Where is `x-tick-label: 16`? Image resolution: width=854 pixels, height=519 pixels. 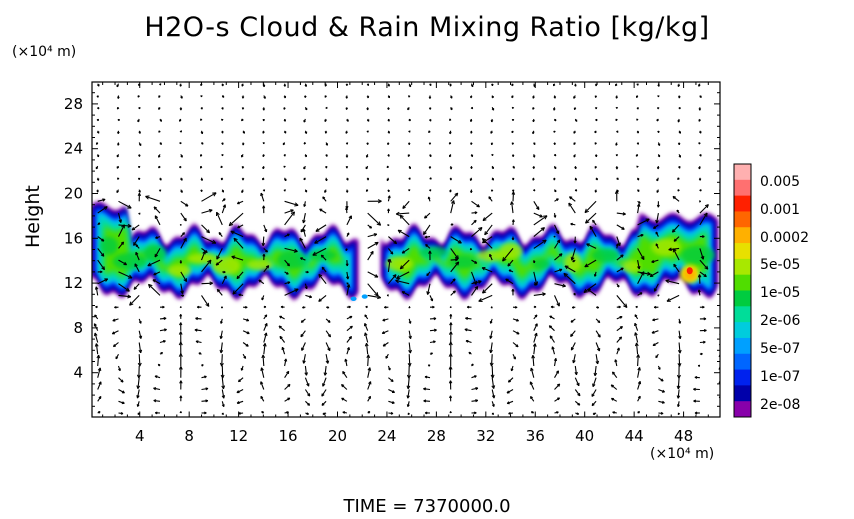 x-tick-label: 16 is located at coordinates (288, 436).